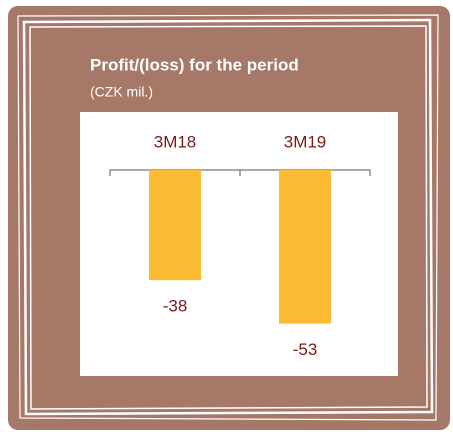 The height and width of the screenshot is (432, 453). Describe the element at coordinates (175, 306) in the screenshot. I see `value-label: -38` at that location.